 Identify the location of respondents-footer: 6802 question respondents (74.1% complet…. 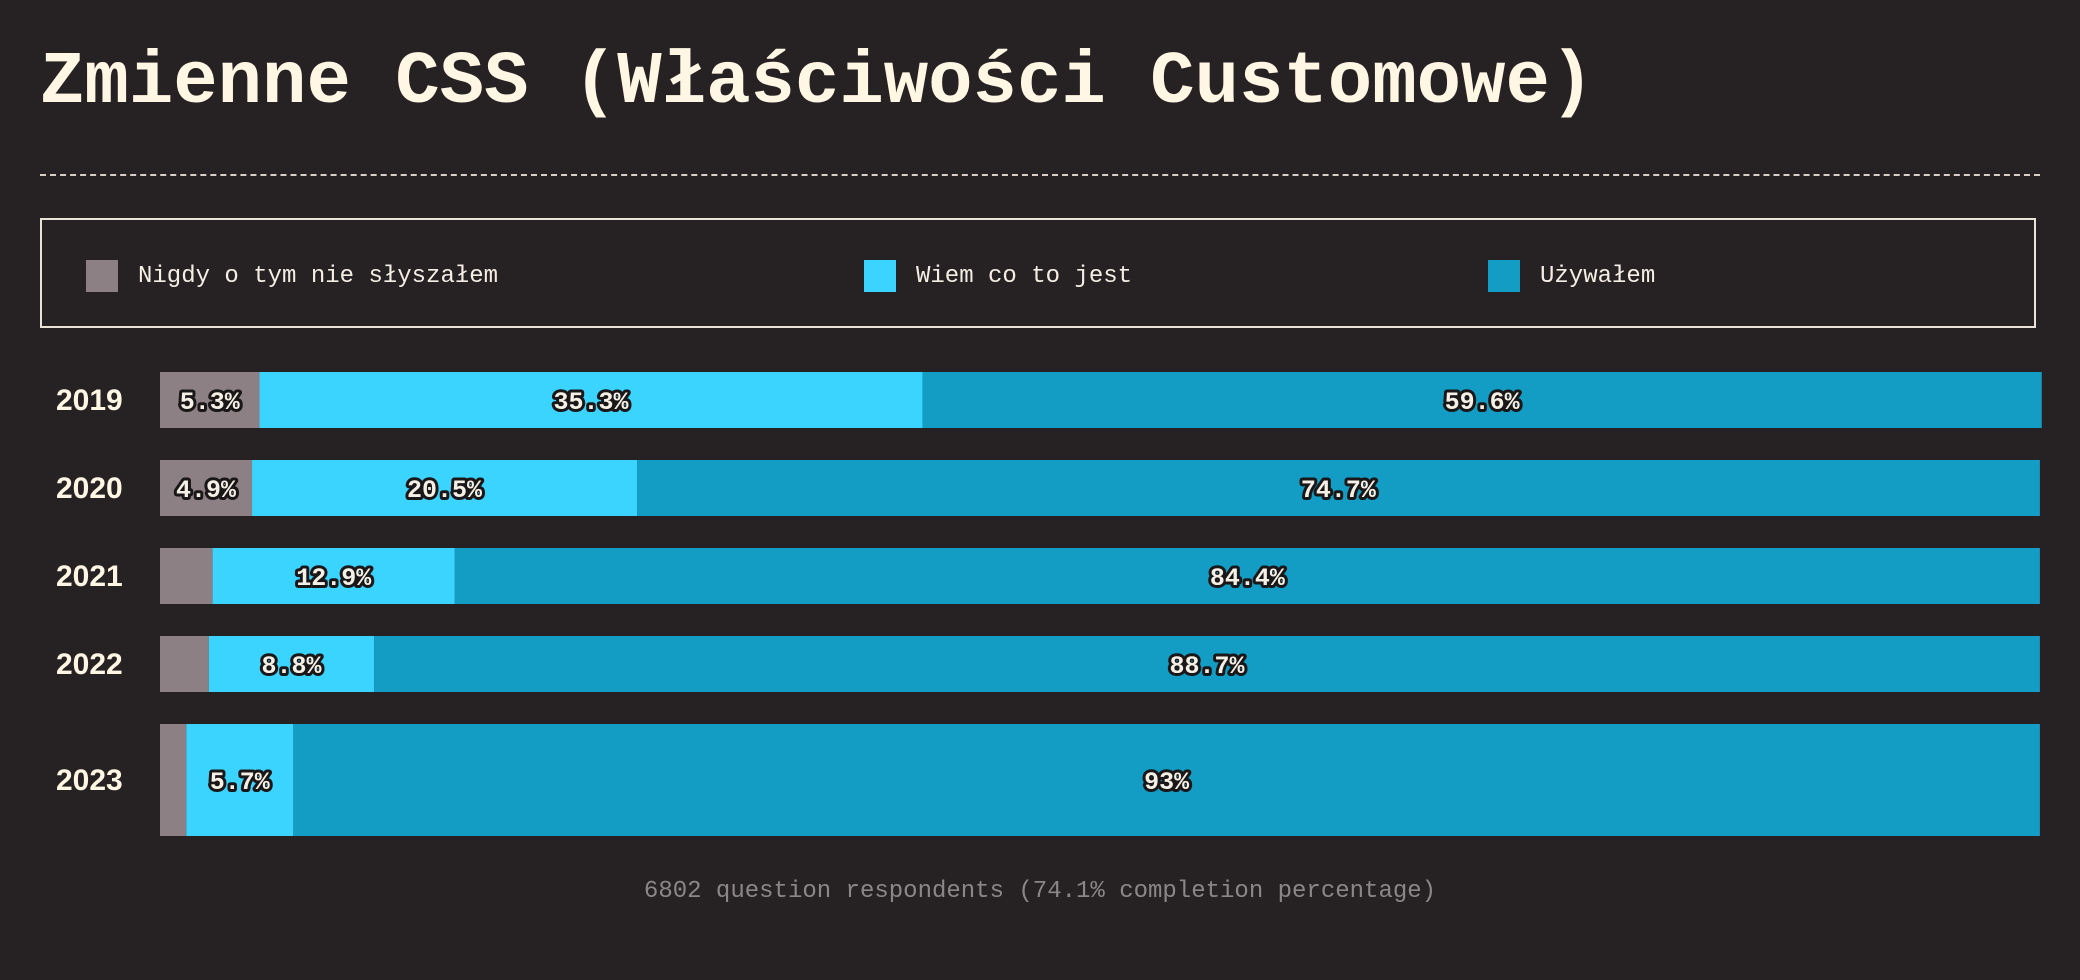
(1040, 891).